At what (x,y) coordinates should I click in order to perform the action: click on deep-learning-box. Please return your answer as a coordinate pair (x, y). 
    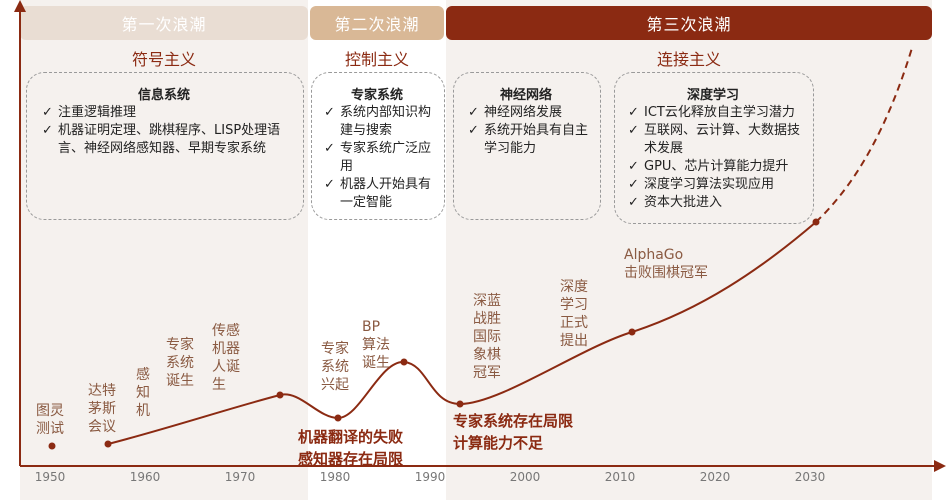
    Looking at the image, I should click on (714, 148).